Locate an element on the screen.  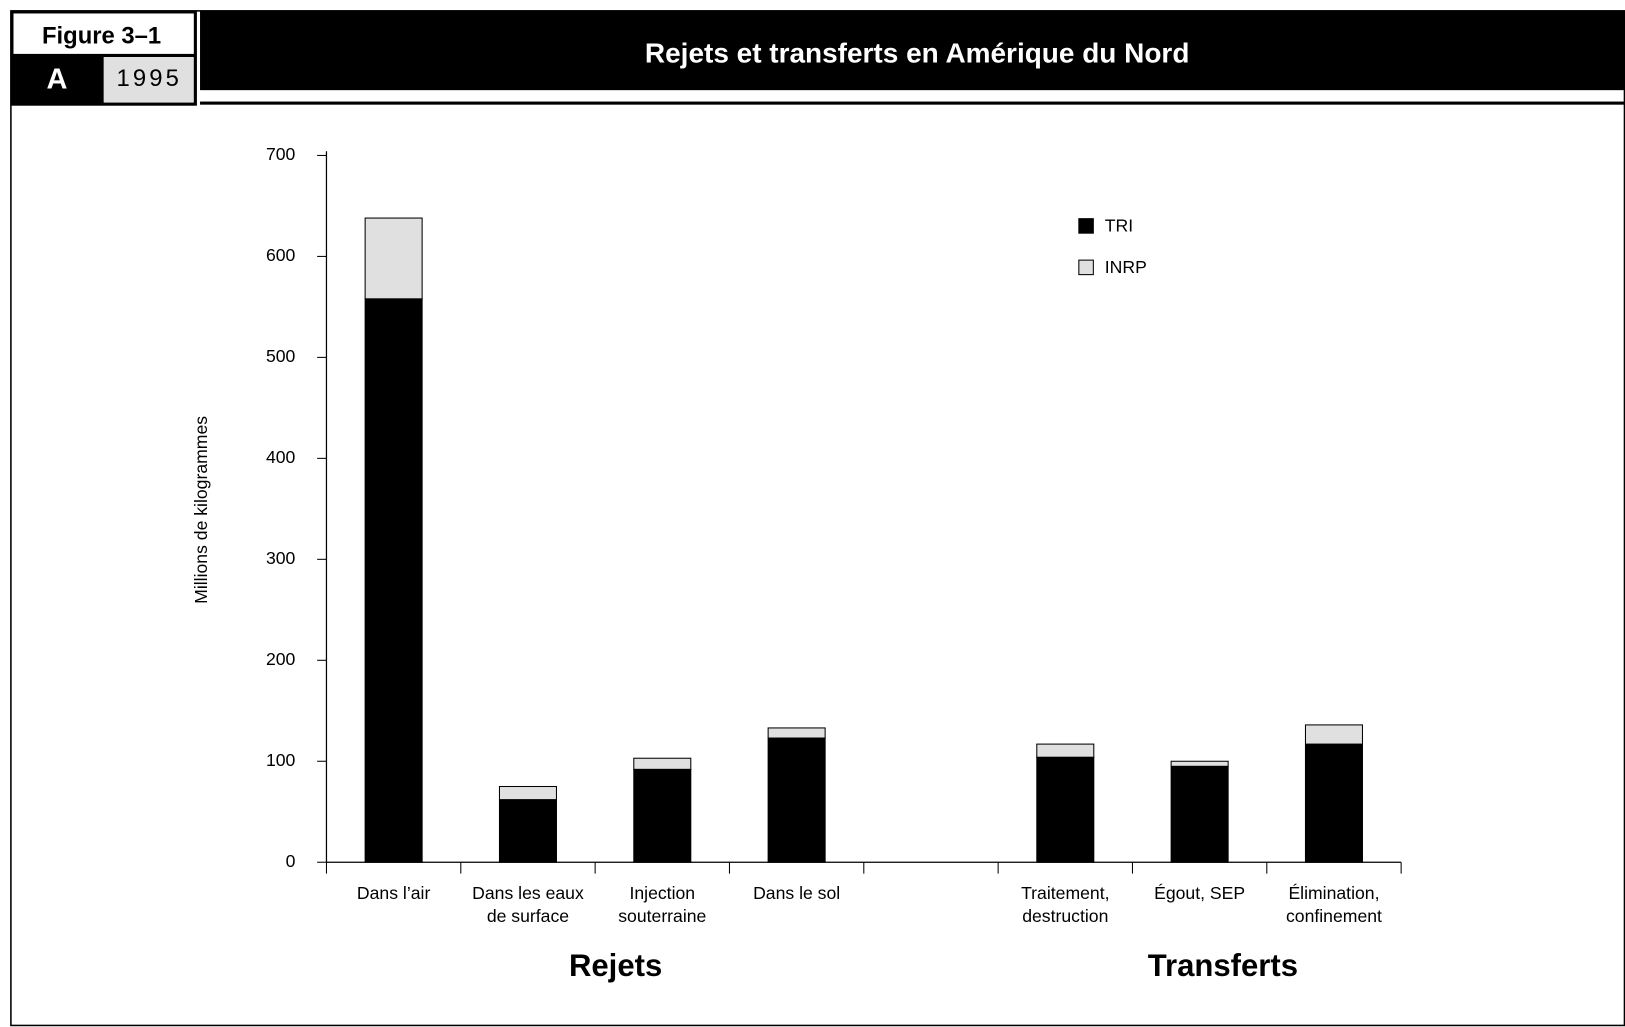
y-tick-label: 700 is located at coordinates (281, 154).